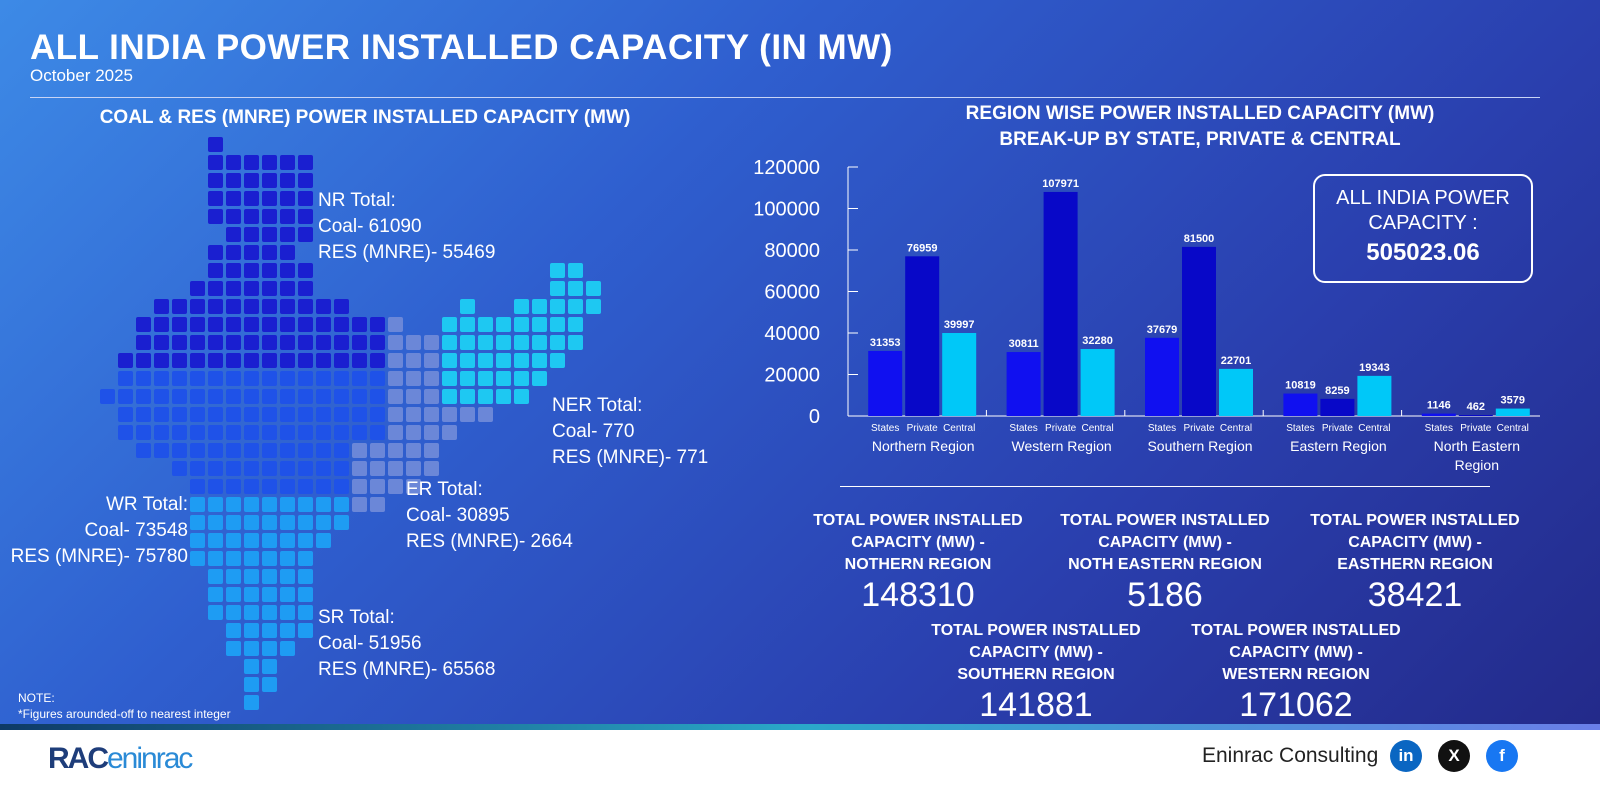  What do you see at coordinates (1502, 756) in the screenshot?
I see `facebook-icon: f` at bounding box center [1502, 756].